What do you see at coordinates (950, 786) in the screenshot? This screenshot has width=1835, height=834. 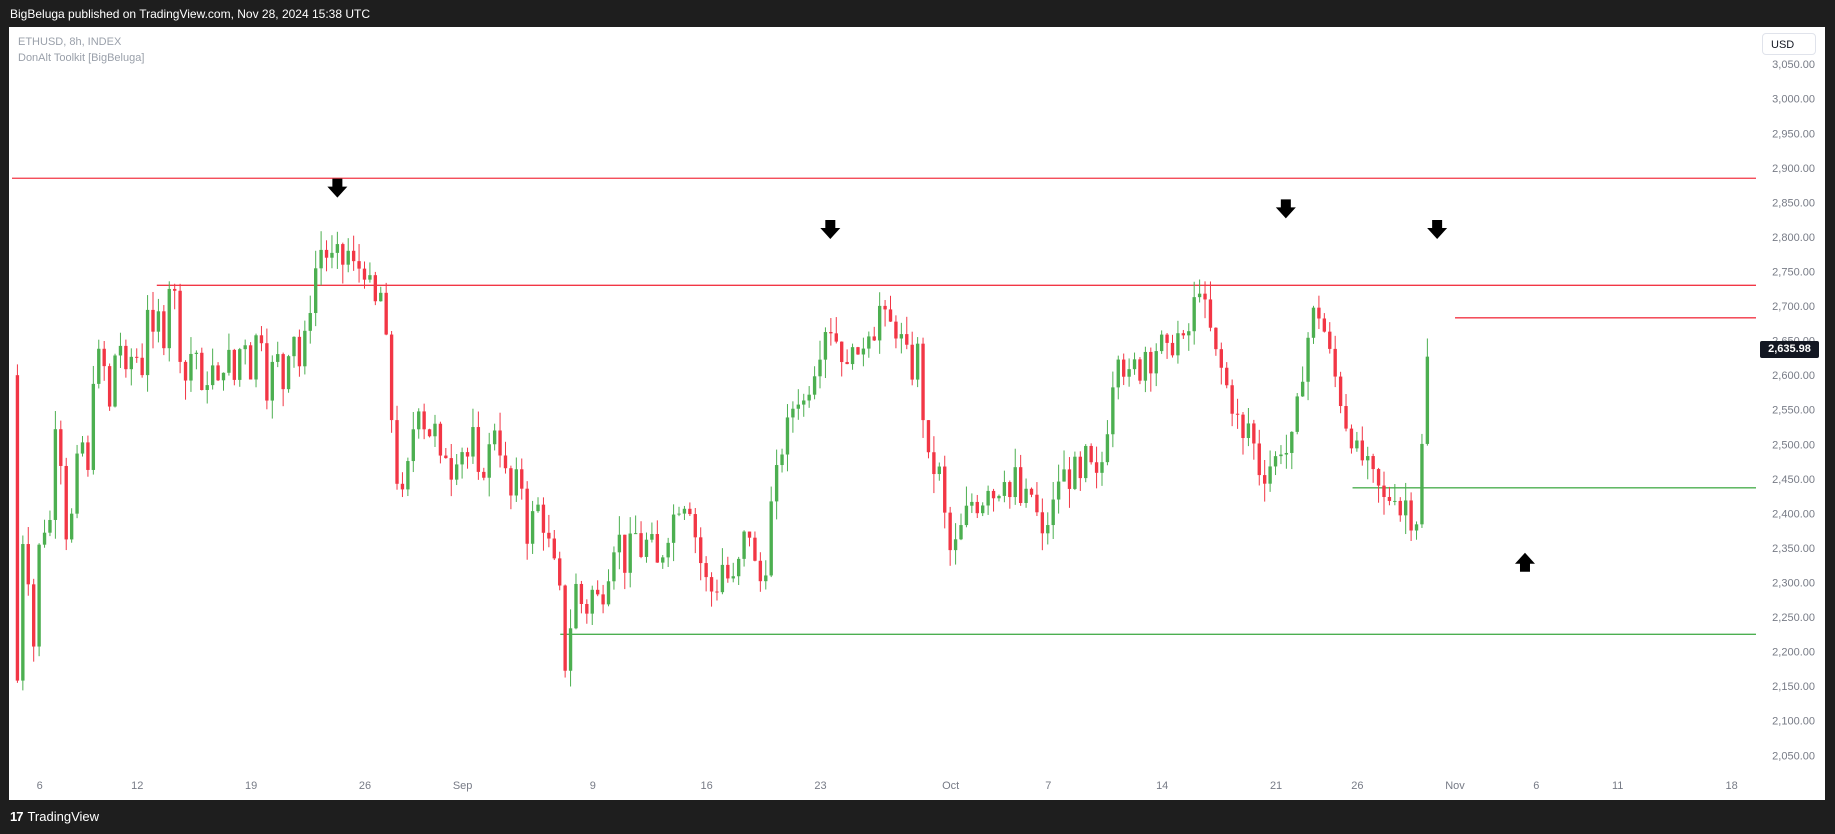 I see `x-tick-label: Oct` at bounding box center [950, 786].